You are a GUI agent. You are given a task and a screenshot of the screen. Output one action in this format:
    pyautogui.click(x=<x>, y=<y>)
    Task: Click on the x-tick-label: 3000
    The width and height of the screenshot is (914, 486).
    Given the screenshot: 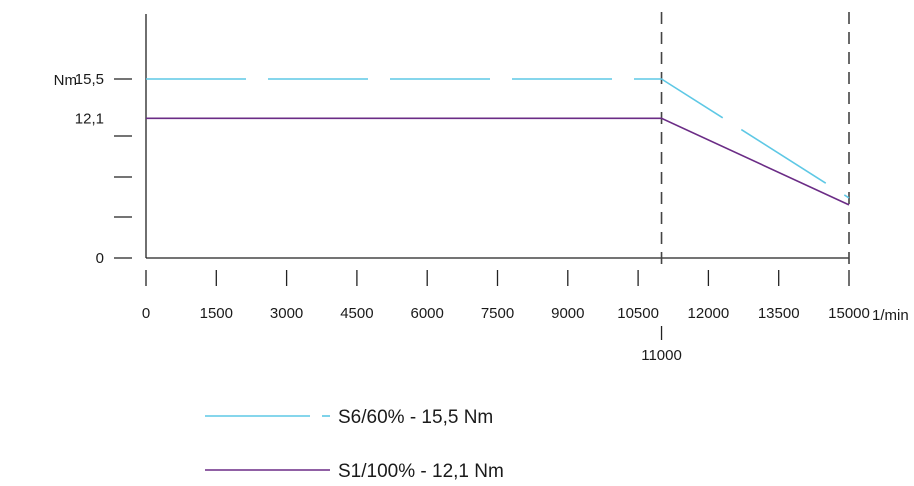 What is the action you would take?
    pyautogui.click(x=286, y=313)
    